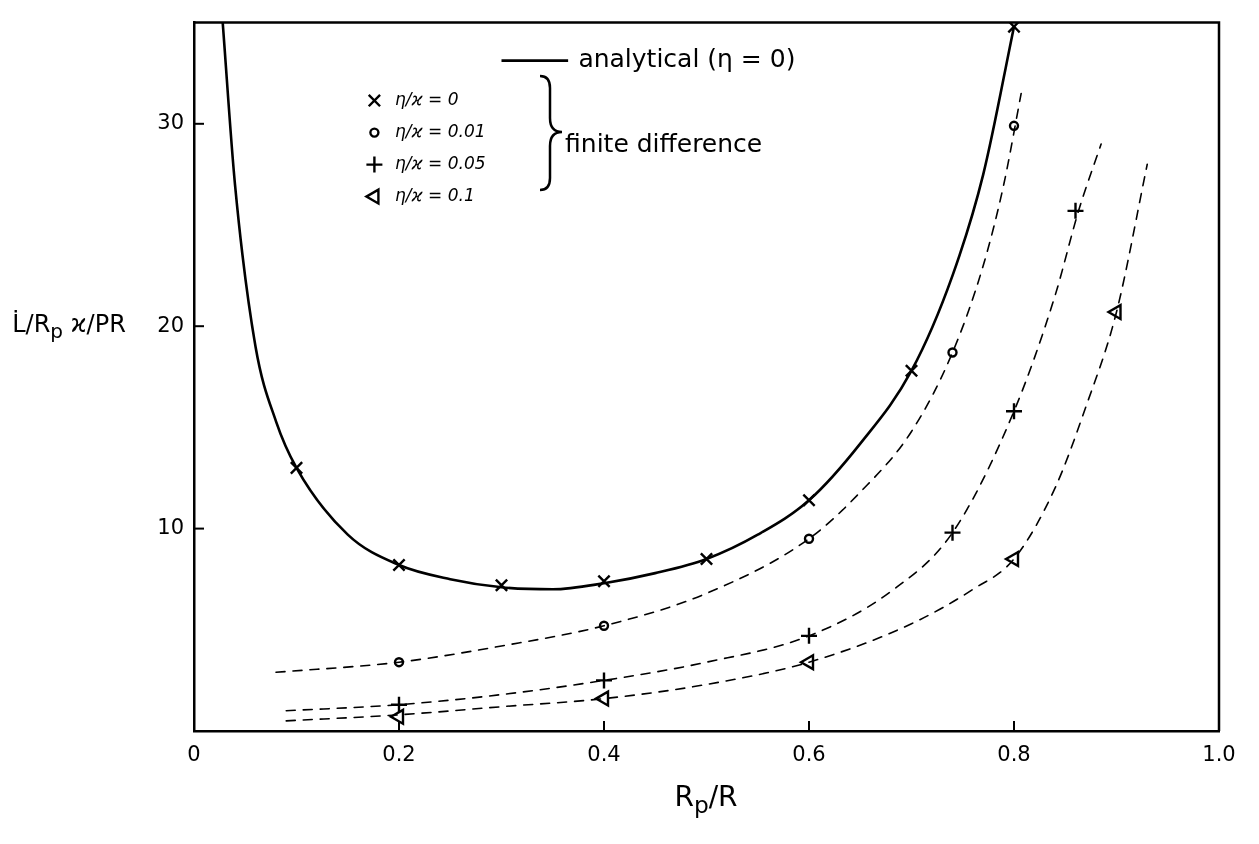 Image resolution: width=1259 pixels, height=844 pixels. I want to click on legend-label: η/ϰ = 0.05, so click(440, 163).